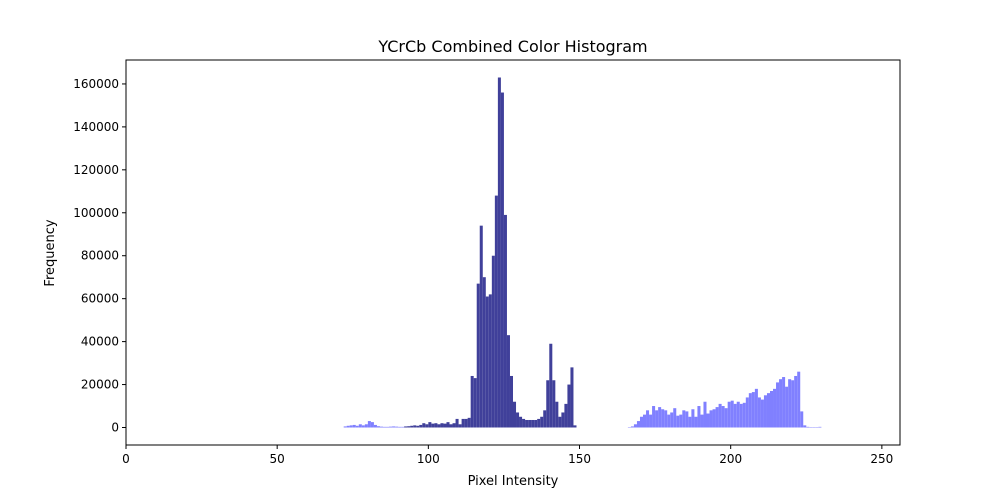 The image size is (1000, 500). Describe the element at coordinates (96, 213) in the screenshot. I see `y-tick-label: 100000` at that location.